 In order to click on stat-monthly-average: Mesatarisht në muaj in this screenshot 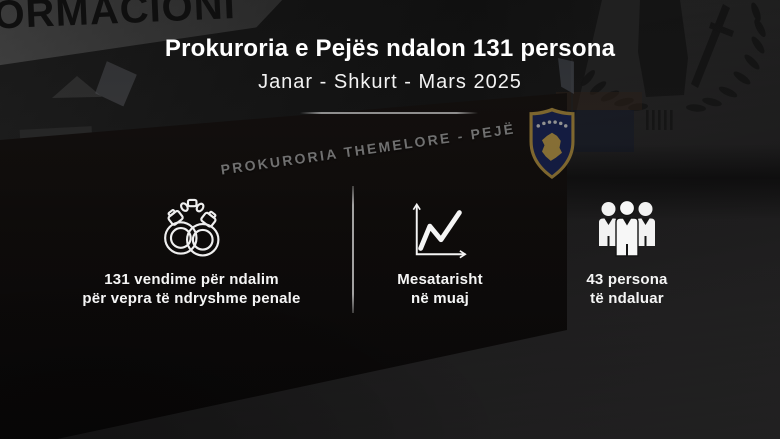, I will do `click(440, 250)`.